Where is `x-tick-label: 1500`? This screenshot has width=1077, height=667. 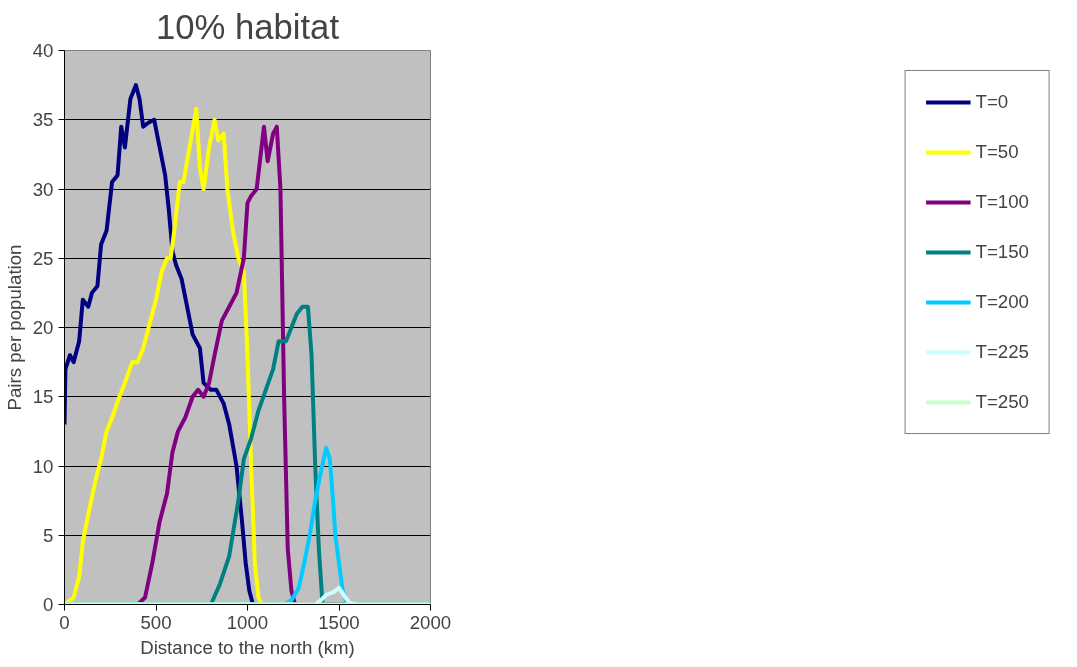 x-tick-label: 1500 is located at coordinates (339, 622).